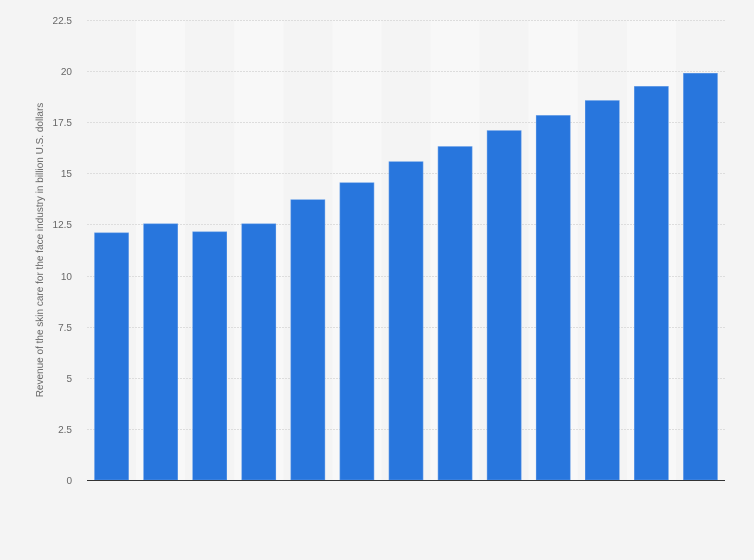  What do you see at coordinates (67, 277) in the screenshot?
I see `y-tick-label: 10` at bounding box center [67, 277].